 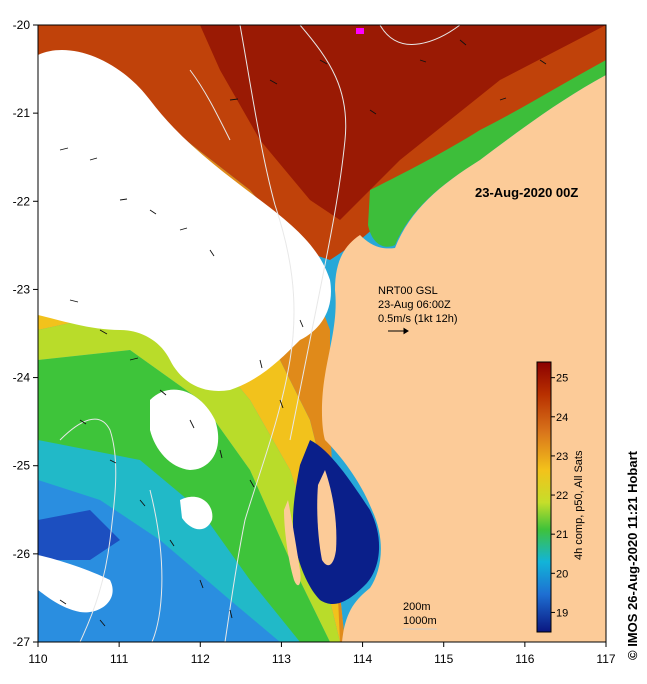 I want to click on lat-tick-label: -22, so click(x=22, y=201).